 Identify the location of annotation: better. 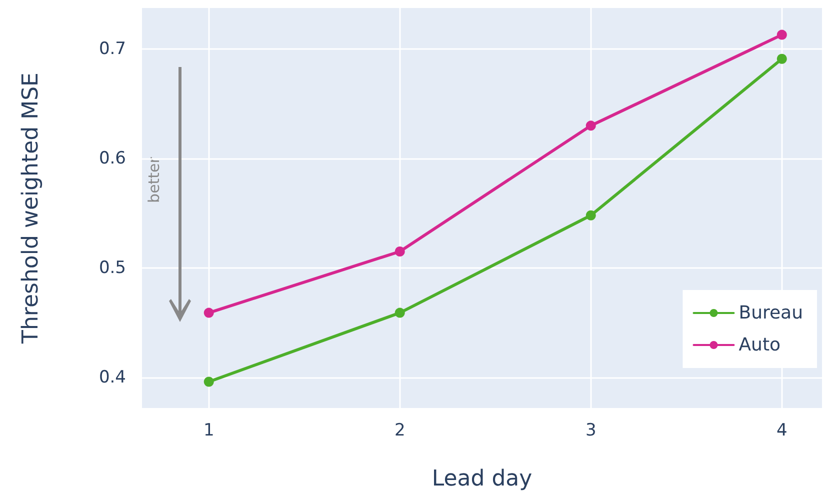
(154, 179).